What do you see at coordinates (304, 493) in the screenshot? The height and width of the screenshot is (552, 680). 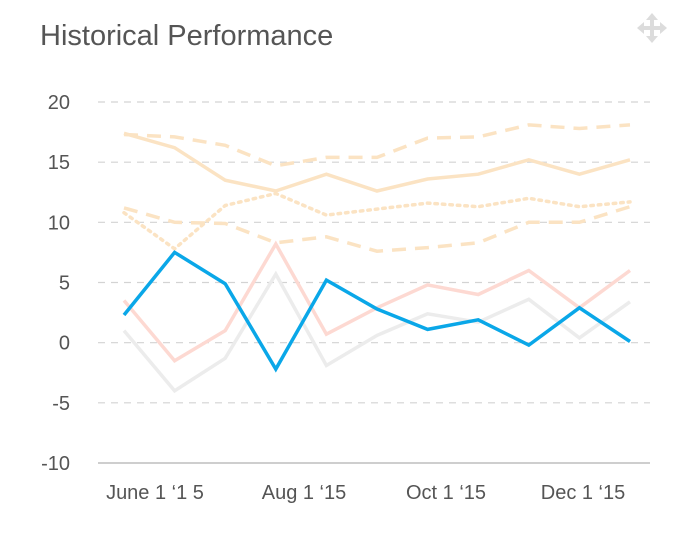 I see `x-tick-label-1: Aug 1 ‘15` at bounding box center [304, 493].